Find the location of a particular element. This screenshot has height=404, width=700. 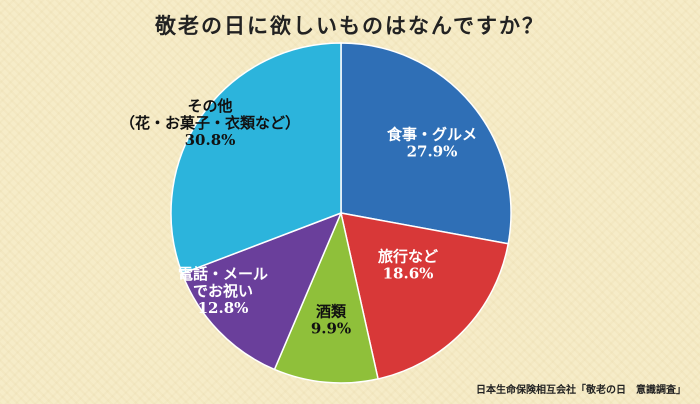

slice-label-2: 酒類 9.9% is located at coordinates (331, 320).